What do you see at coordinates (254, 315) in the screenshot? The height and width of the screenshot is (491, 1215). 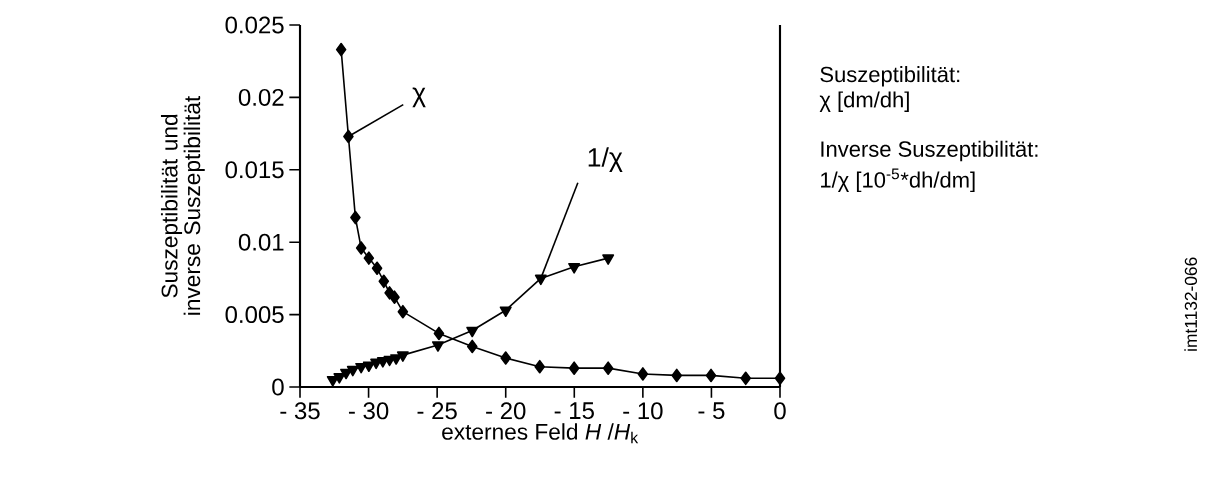 I see `y-tick-label: 0.005` at bounding box center [254, 315].